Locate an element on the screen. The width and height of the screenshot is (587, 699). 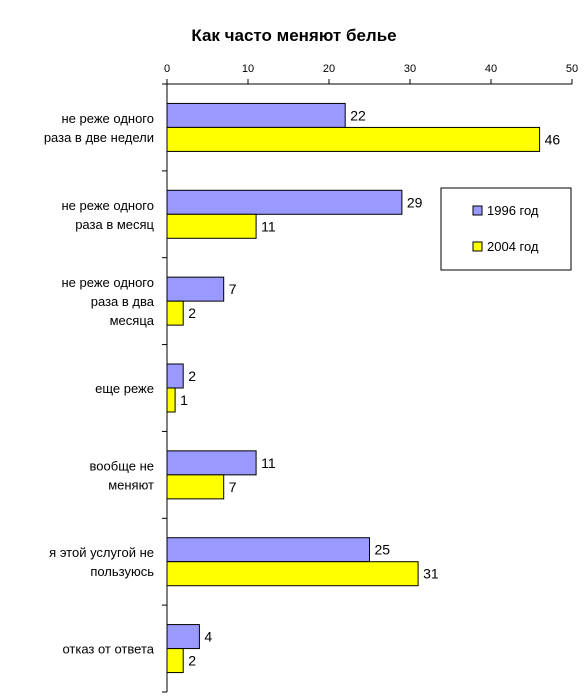
category-label: не реже одного раза в два месяца is located at coordinates (108, 301).